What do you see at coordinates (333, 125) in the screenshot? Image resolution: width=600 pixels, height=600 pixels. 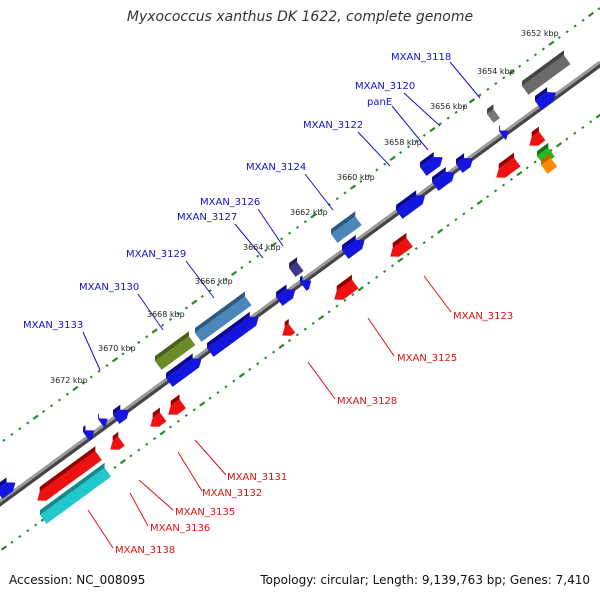 I see `gene-label-forward: MXAN_3122` at bounding box center [333, 125].